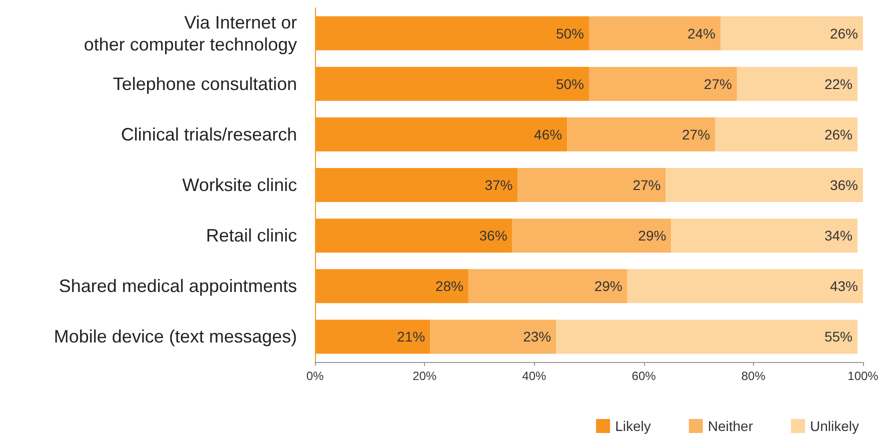 This screenshot has width=882, height=438. Describe the element at coordinates (753, 376) in the screenshot. I see `x-tick-label: 80%` at that location.